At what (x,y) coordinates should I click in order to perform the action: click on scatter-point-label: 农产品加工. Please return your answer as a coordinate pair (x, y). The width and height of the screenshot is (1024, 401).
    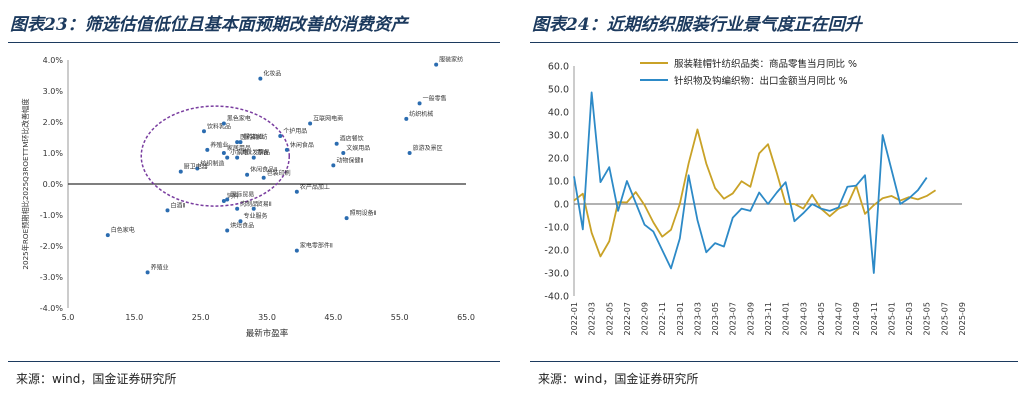
    Looking at the image, I should click on (315, 187).